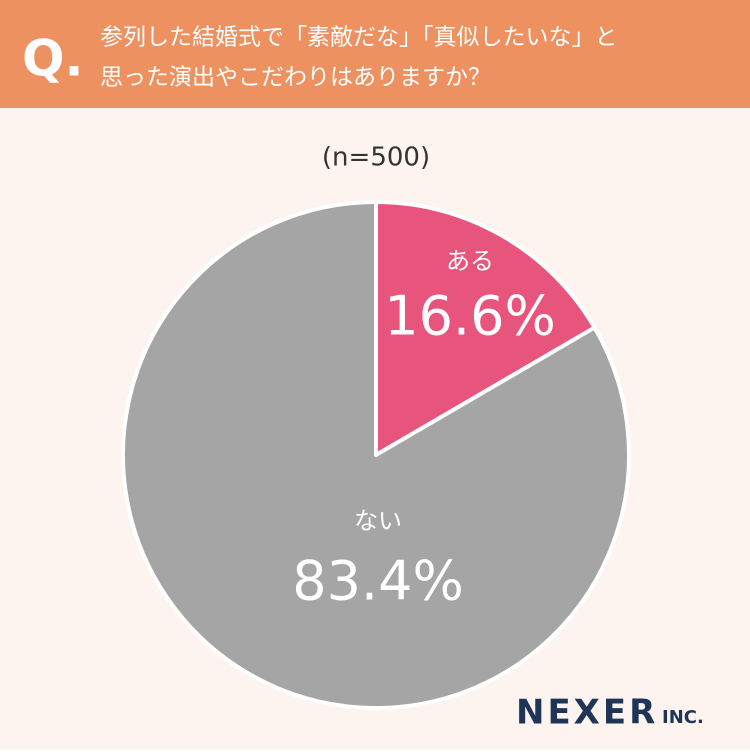 The width and height of the screenshot is (750, 754). Describe the element at coordinates (295, 78) in the screenshot. I see `title-line: 思った演出やこだわりはありますか？` at that location.